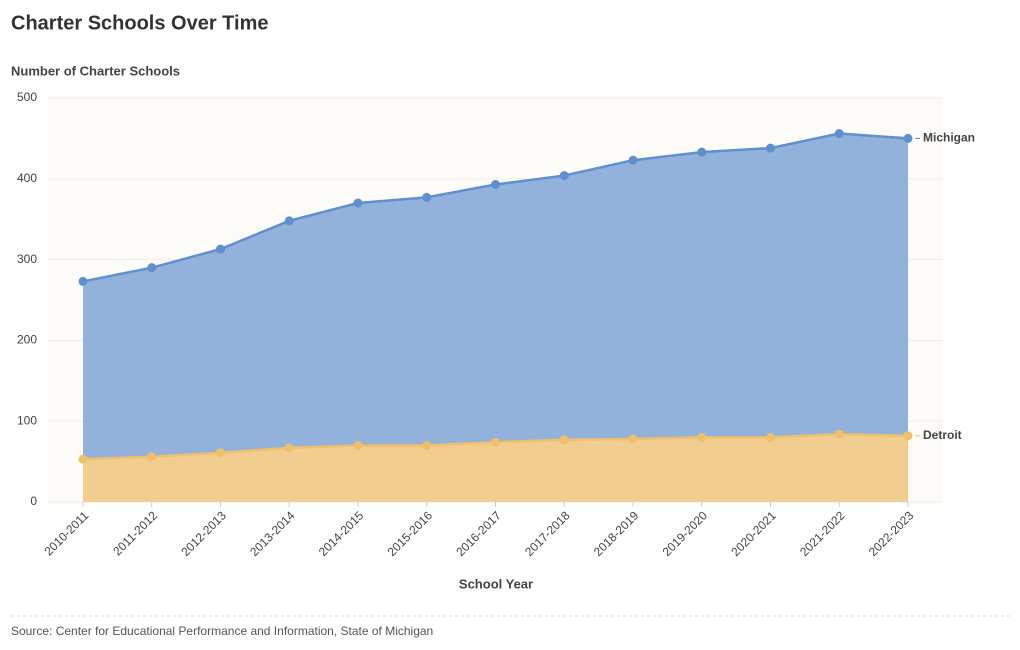 This screenshot has width=1020, height=650. Describe the element at coordinates (67, 533) in the screenshot. I see `x-tick-label: 2010-2011` at that location.